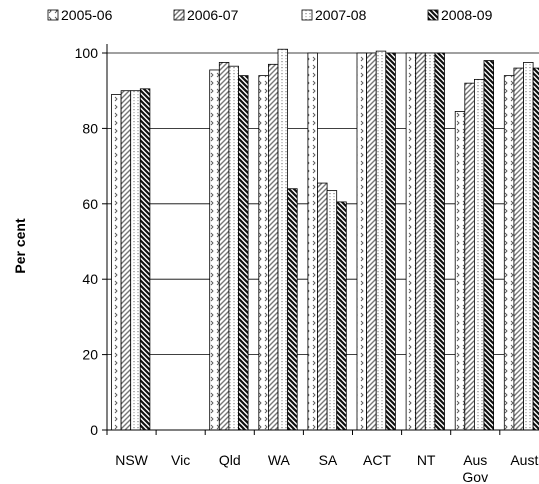  What do you see at coordinates (90, 279) in the screenshot?
I see `y-tick-label: 40` at bounding box center [90, 279].